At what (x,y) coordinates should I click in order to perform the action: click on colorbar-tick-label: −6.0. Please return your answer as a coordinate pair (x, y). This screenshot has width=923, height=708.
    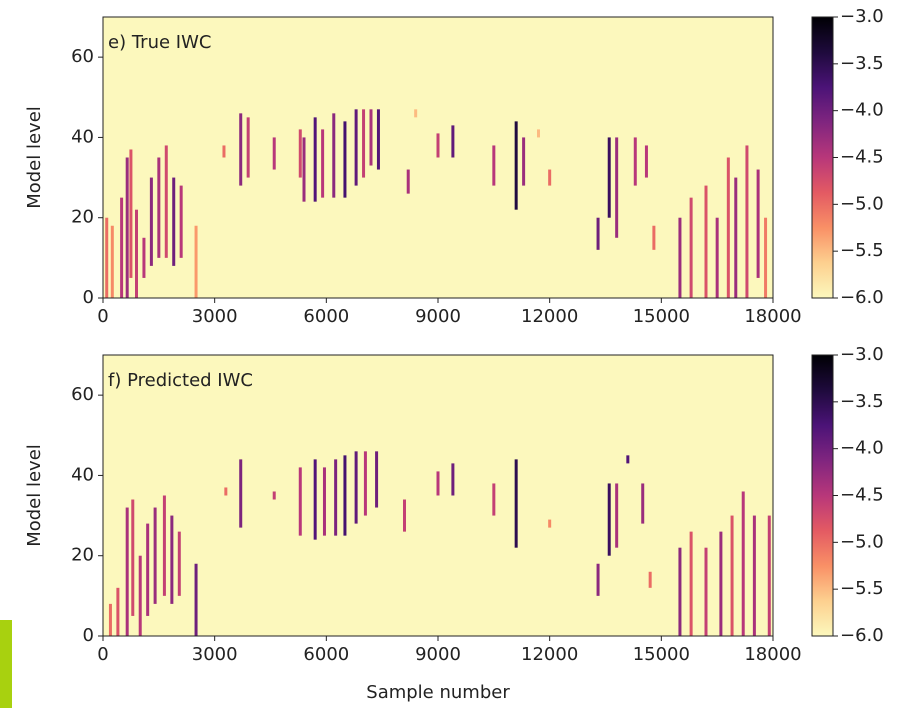
    Looking at the image, I should click on (862, 635).